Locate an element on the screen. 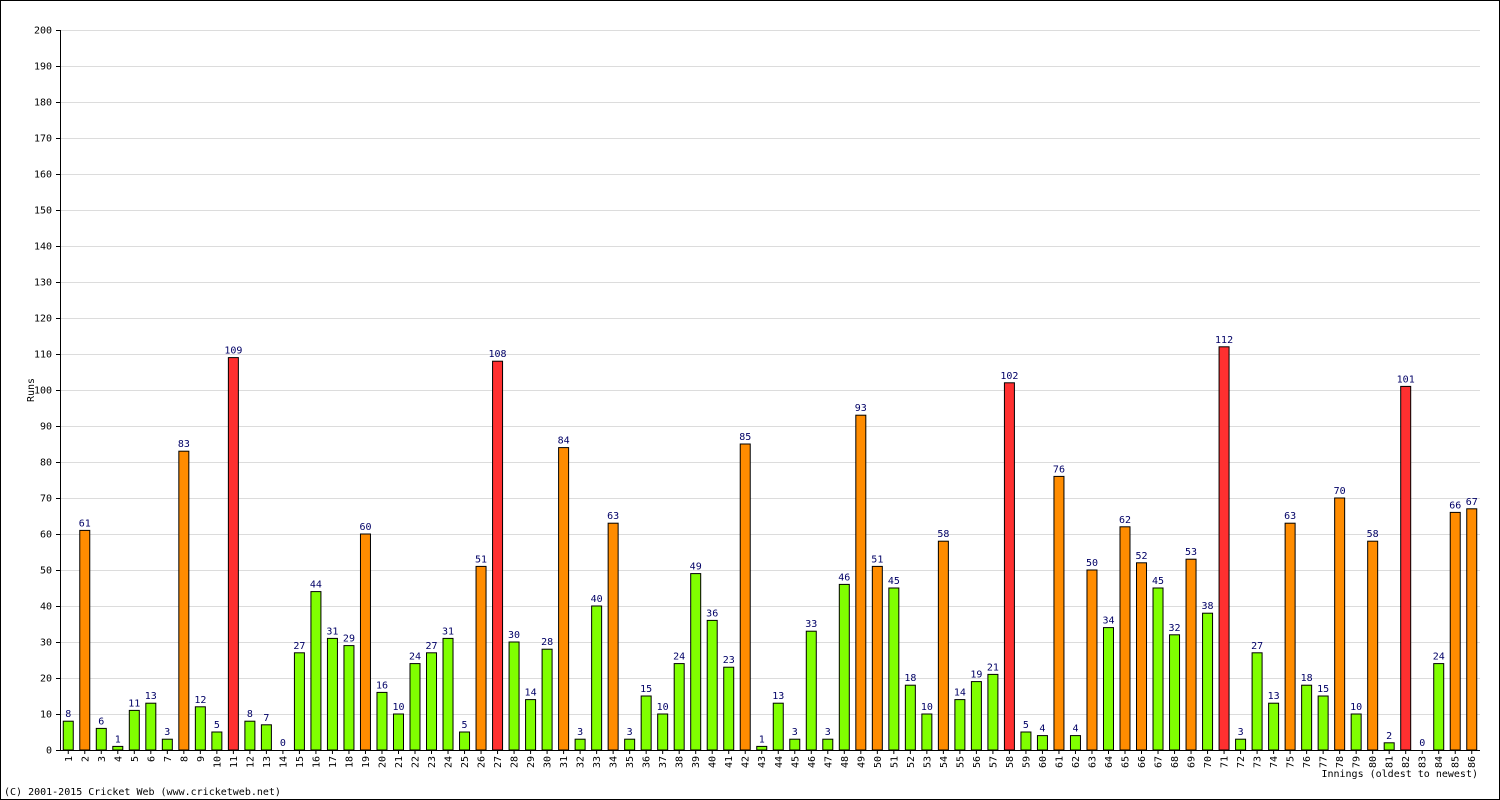 The image size is (1500, 800). value-label: 4 is located at coordinates (1075, 729).